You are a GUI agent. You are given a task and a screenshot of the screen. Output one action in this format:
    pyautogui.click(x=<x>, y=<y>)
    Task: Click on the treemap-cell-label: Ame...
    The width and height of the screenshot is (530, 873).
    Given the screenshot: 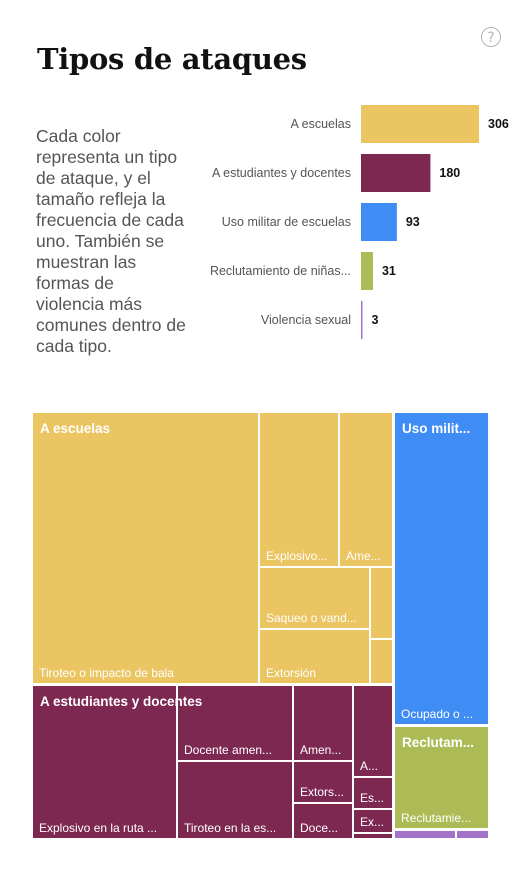 What is the action you would take?
    pyautogui.click(x=363, y=556)
    